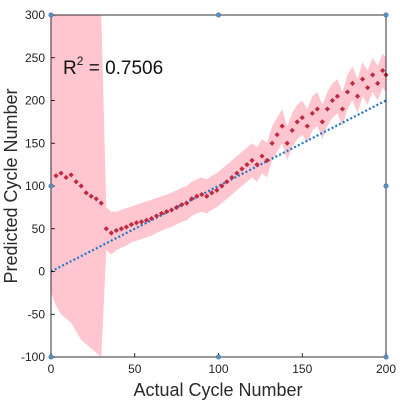  What do you see at coordinates (41, 272) in the screenshot?
I see `y-tick-label: 0` at bounding box center [41, 272].